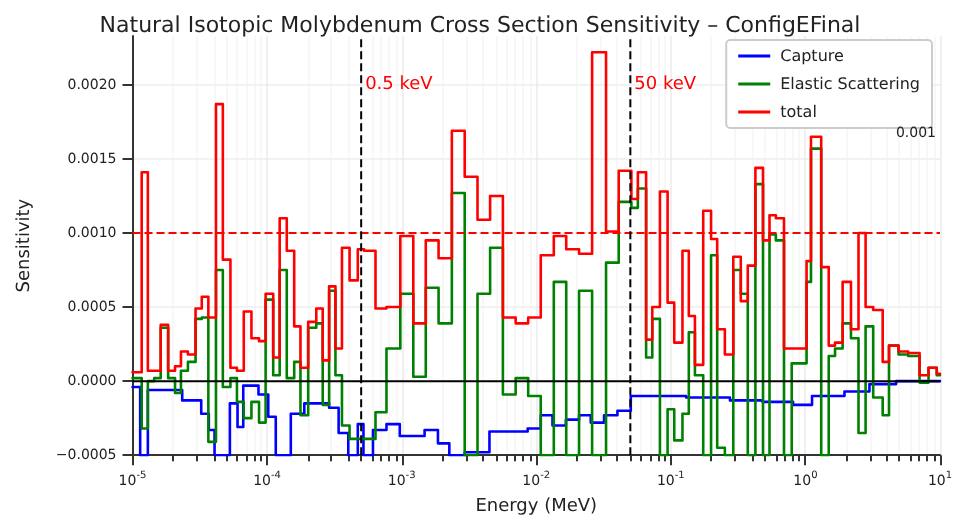 The height and width of the screenshot is (526, 960). What do you see at coordinates (400, 85) in the screenshot?
I see `ref-line-label: 0.5 keV` at bounding box center [400, 85].